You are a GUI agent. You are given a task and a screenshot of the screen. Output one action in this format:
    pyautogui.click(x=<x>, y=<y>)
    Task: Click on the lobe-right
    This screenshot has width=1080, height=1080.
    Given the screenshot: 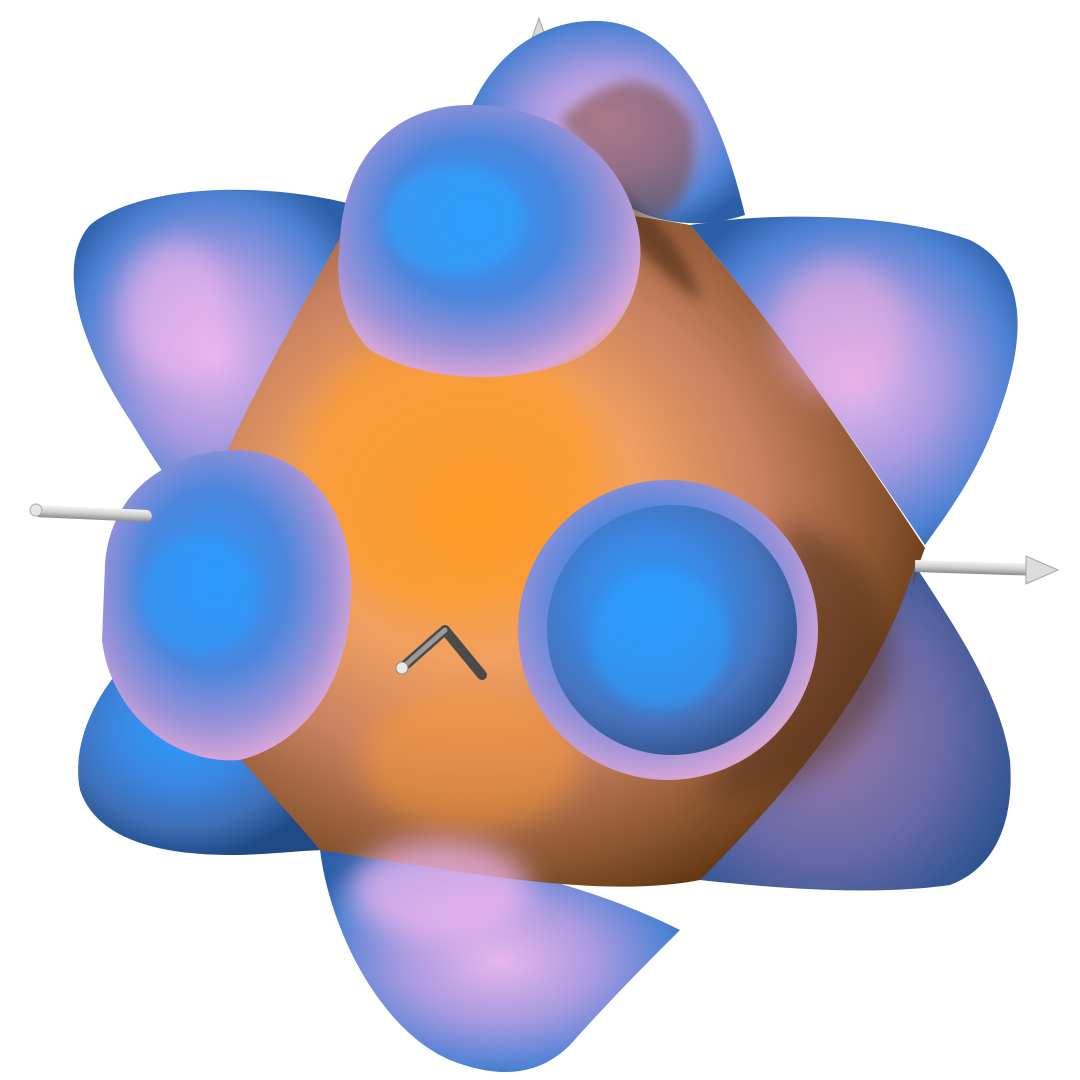 What is the action you would take?
    pyautogui.click(x=668, y=630)
    